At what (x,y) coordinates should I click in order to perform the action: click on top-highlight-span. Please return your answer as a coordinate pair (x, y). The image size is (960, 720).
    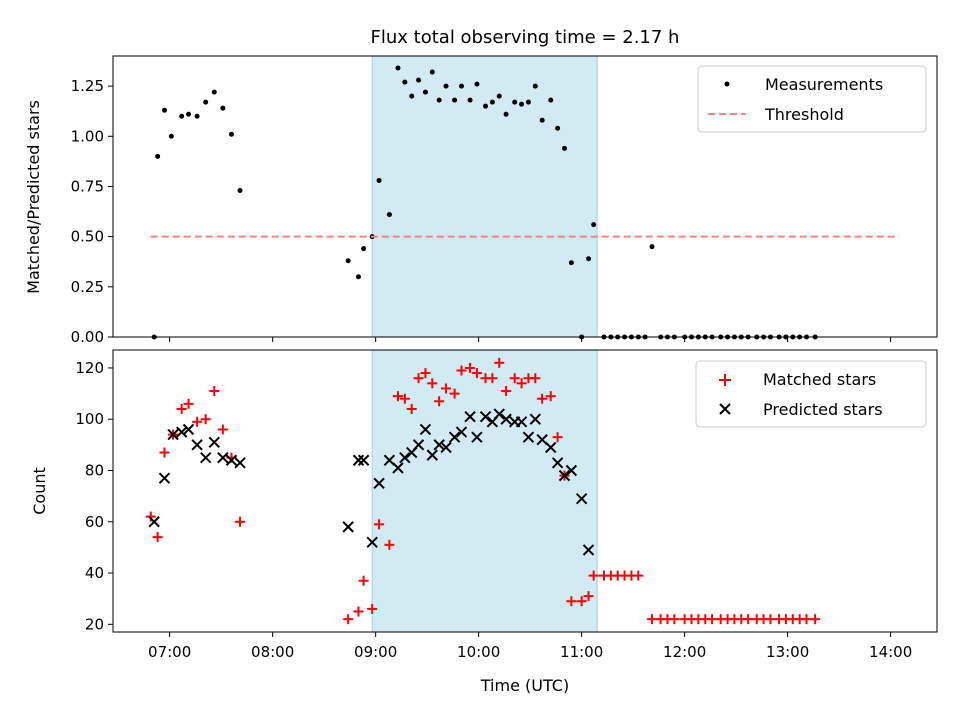
    Looking at the image, I should click on (484, 196).